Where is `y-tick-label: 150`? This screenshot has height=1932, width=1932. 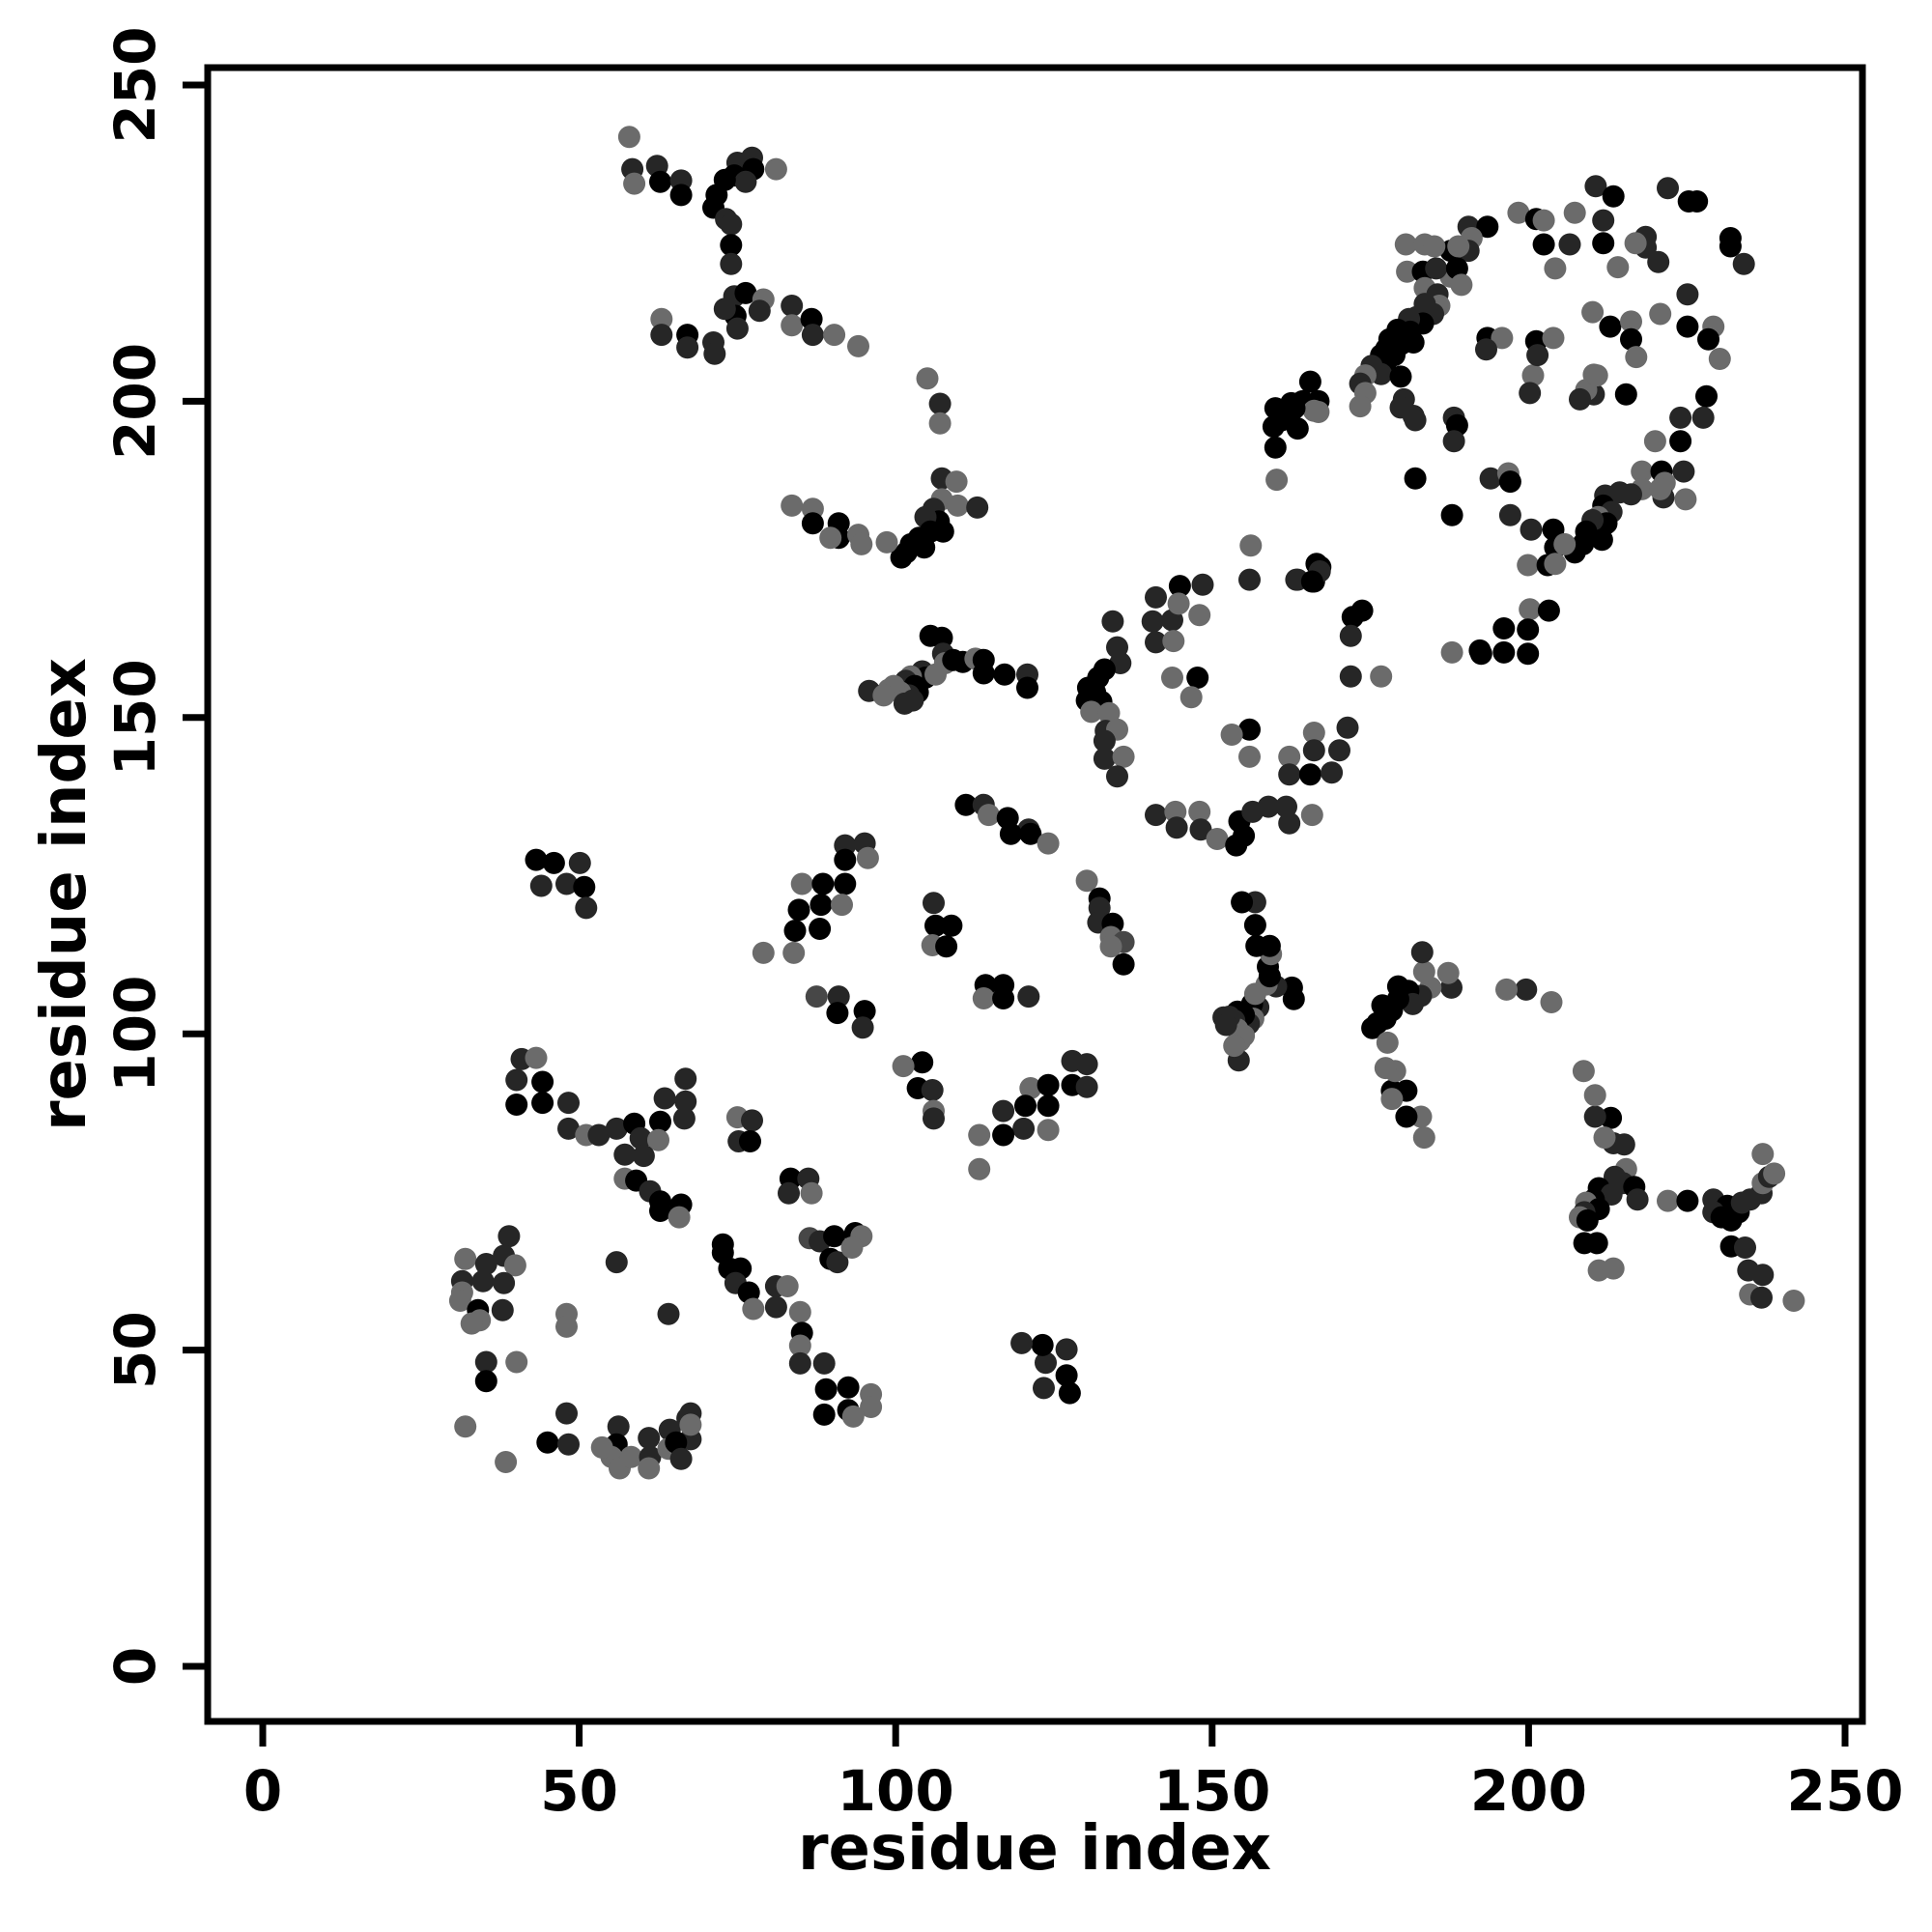 y-tick-label: 150 is located at coordinates (135, 717).